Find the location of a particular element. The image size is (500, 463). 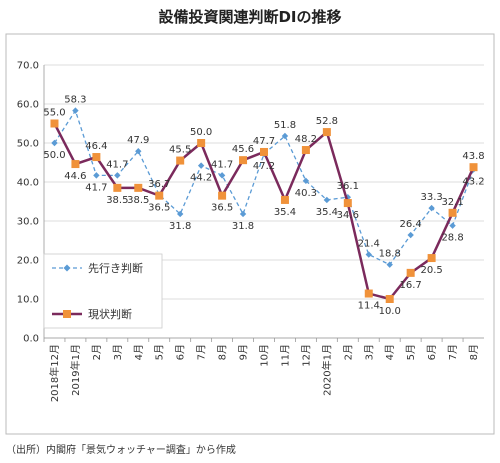

x-tick-label: 6月 is located at coordinates (432, 352).